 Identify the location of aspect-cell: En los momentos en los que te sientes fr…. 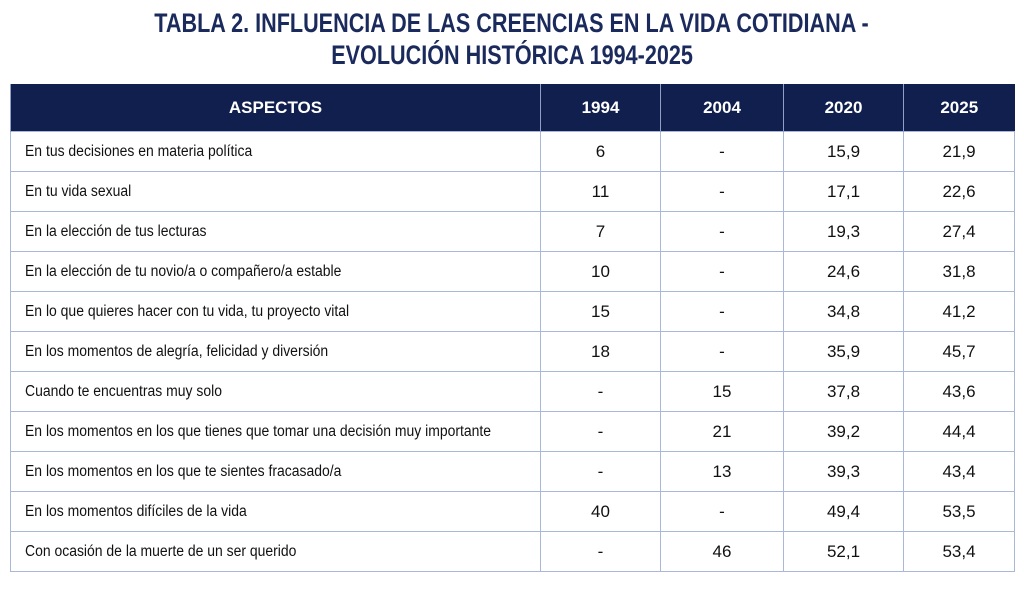
(275, 471).